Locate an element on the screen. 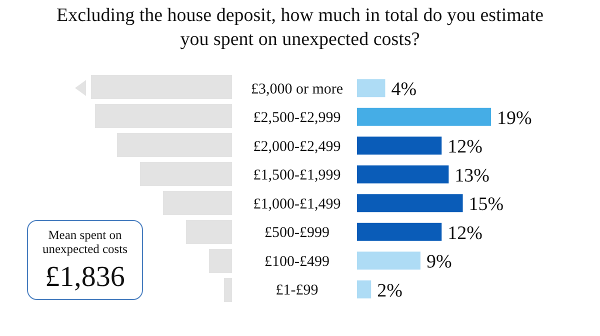  y-tick-label: £1,500-£1,999 is located at coordinates (297, 176).